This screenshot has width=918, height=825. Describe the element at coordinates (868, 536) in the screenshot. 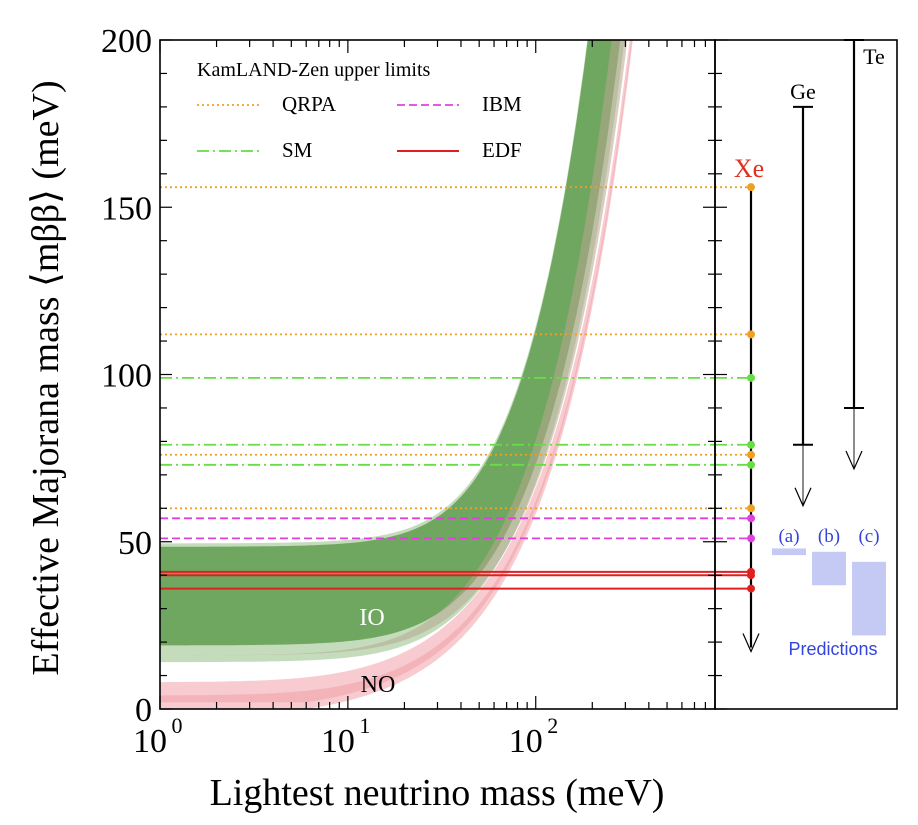

I see `prediction-label: (c)` at that location.